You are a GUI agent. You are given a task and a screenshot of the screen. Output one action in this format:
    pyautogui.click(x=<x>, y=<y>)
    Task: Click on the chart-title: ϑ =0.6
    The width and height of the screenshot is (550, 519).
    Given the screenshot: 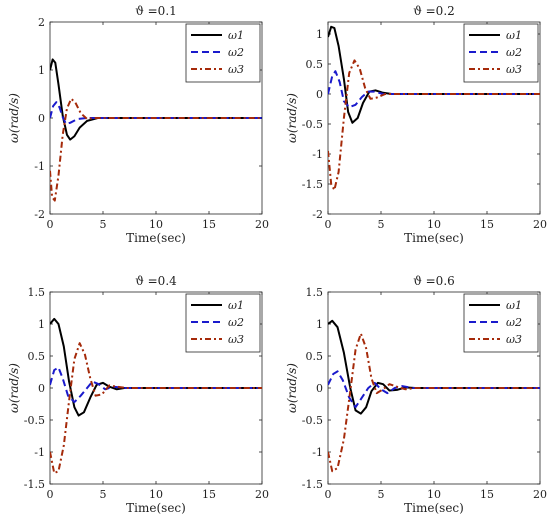 What is the action you would take?
    pyautogui.click(x=434, y=281)
    